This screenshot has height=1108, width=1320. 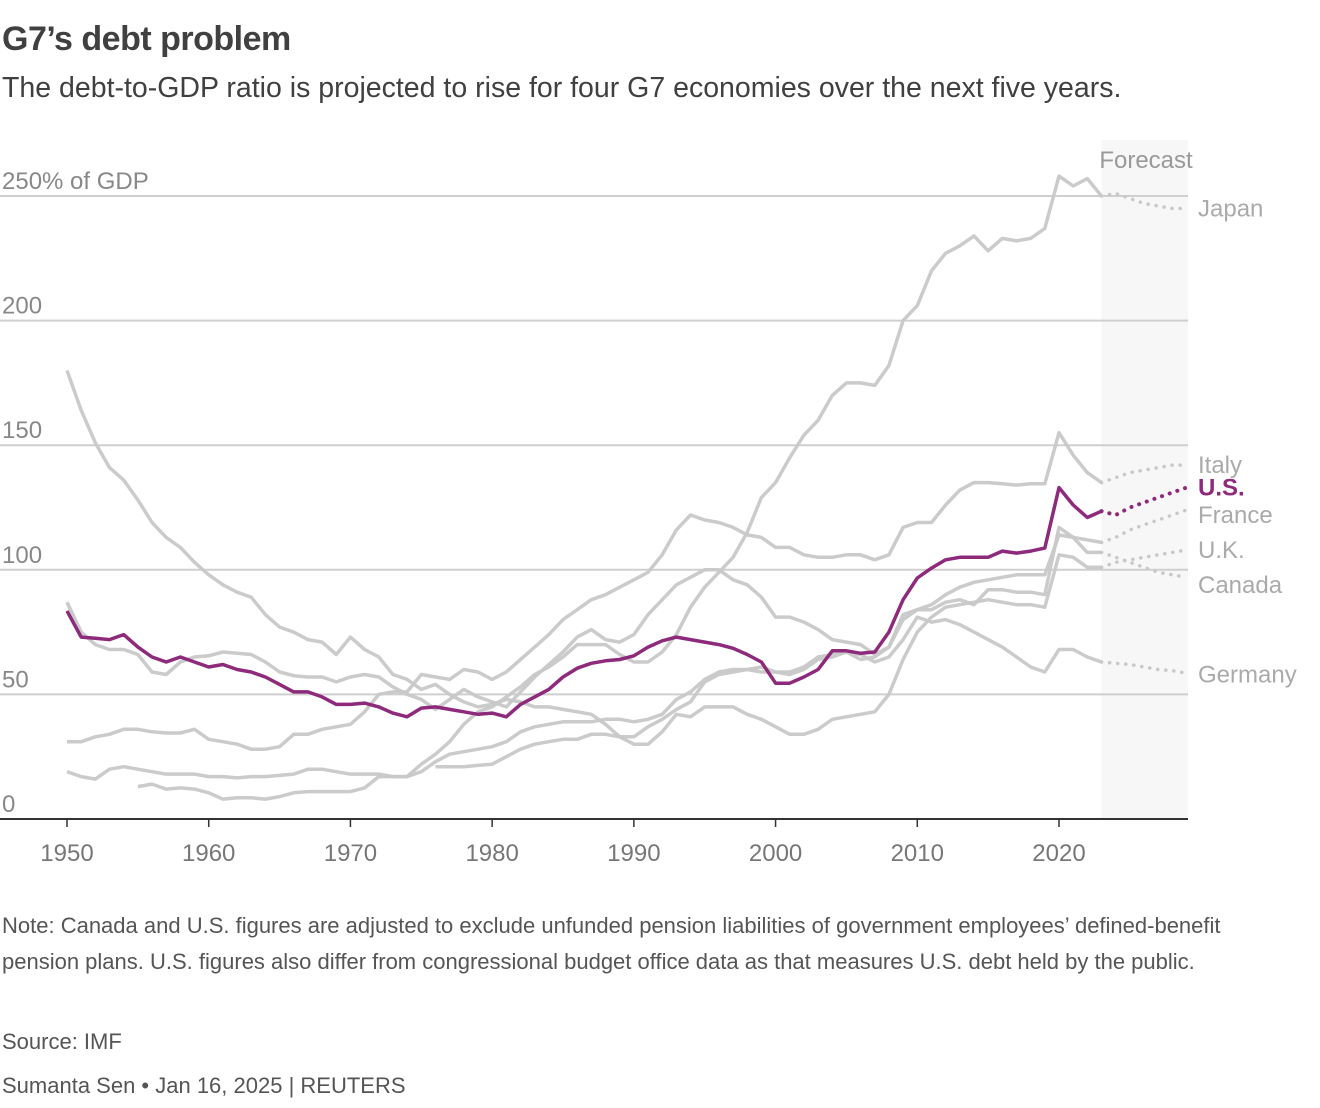 What do you see at coordinates (1240, 585) in the screenshot?
I see `series-label: Canada` at bounding box center [1240, 585].